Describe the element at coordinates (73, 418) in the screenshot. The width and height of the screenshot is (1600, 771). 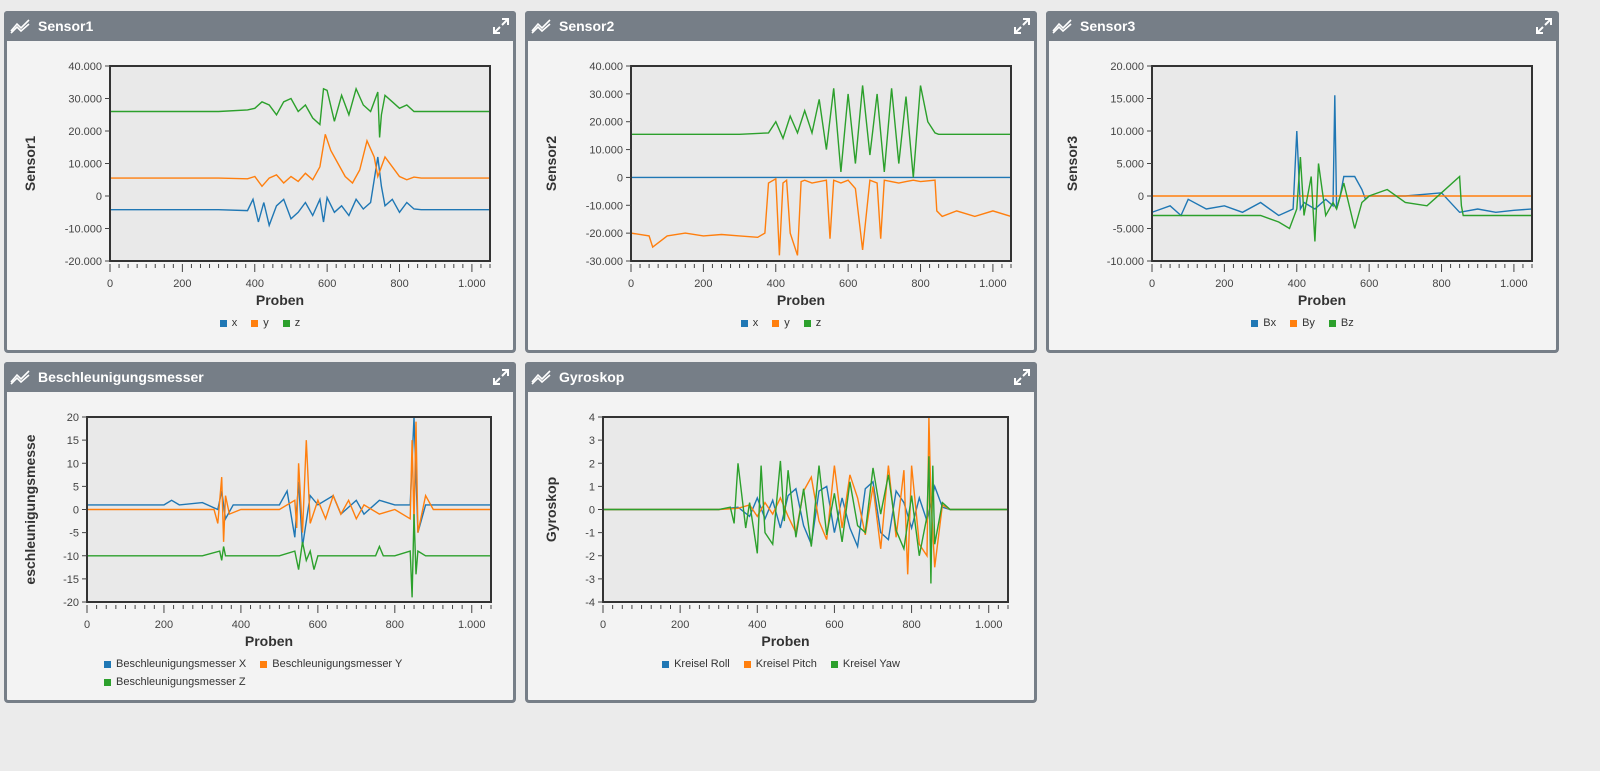
I see `y-tick-label: 20` at that location.